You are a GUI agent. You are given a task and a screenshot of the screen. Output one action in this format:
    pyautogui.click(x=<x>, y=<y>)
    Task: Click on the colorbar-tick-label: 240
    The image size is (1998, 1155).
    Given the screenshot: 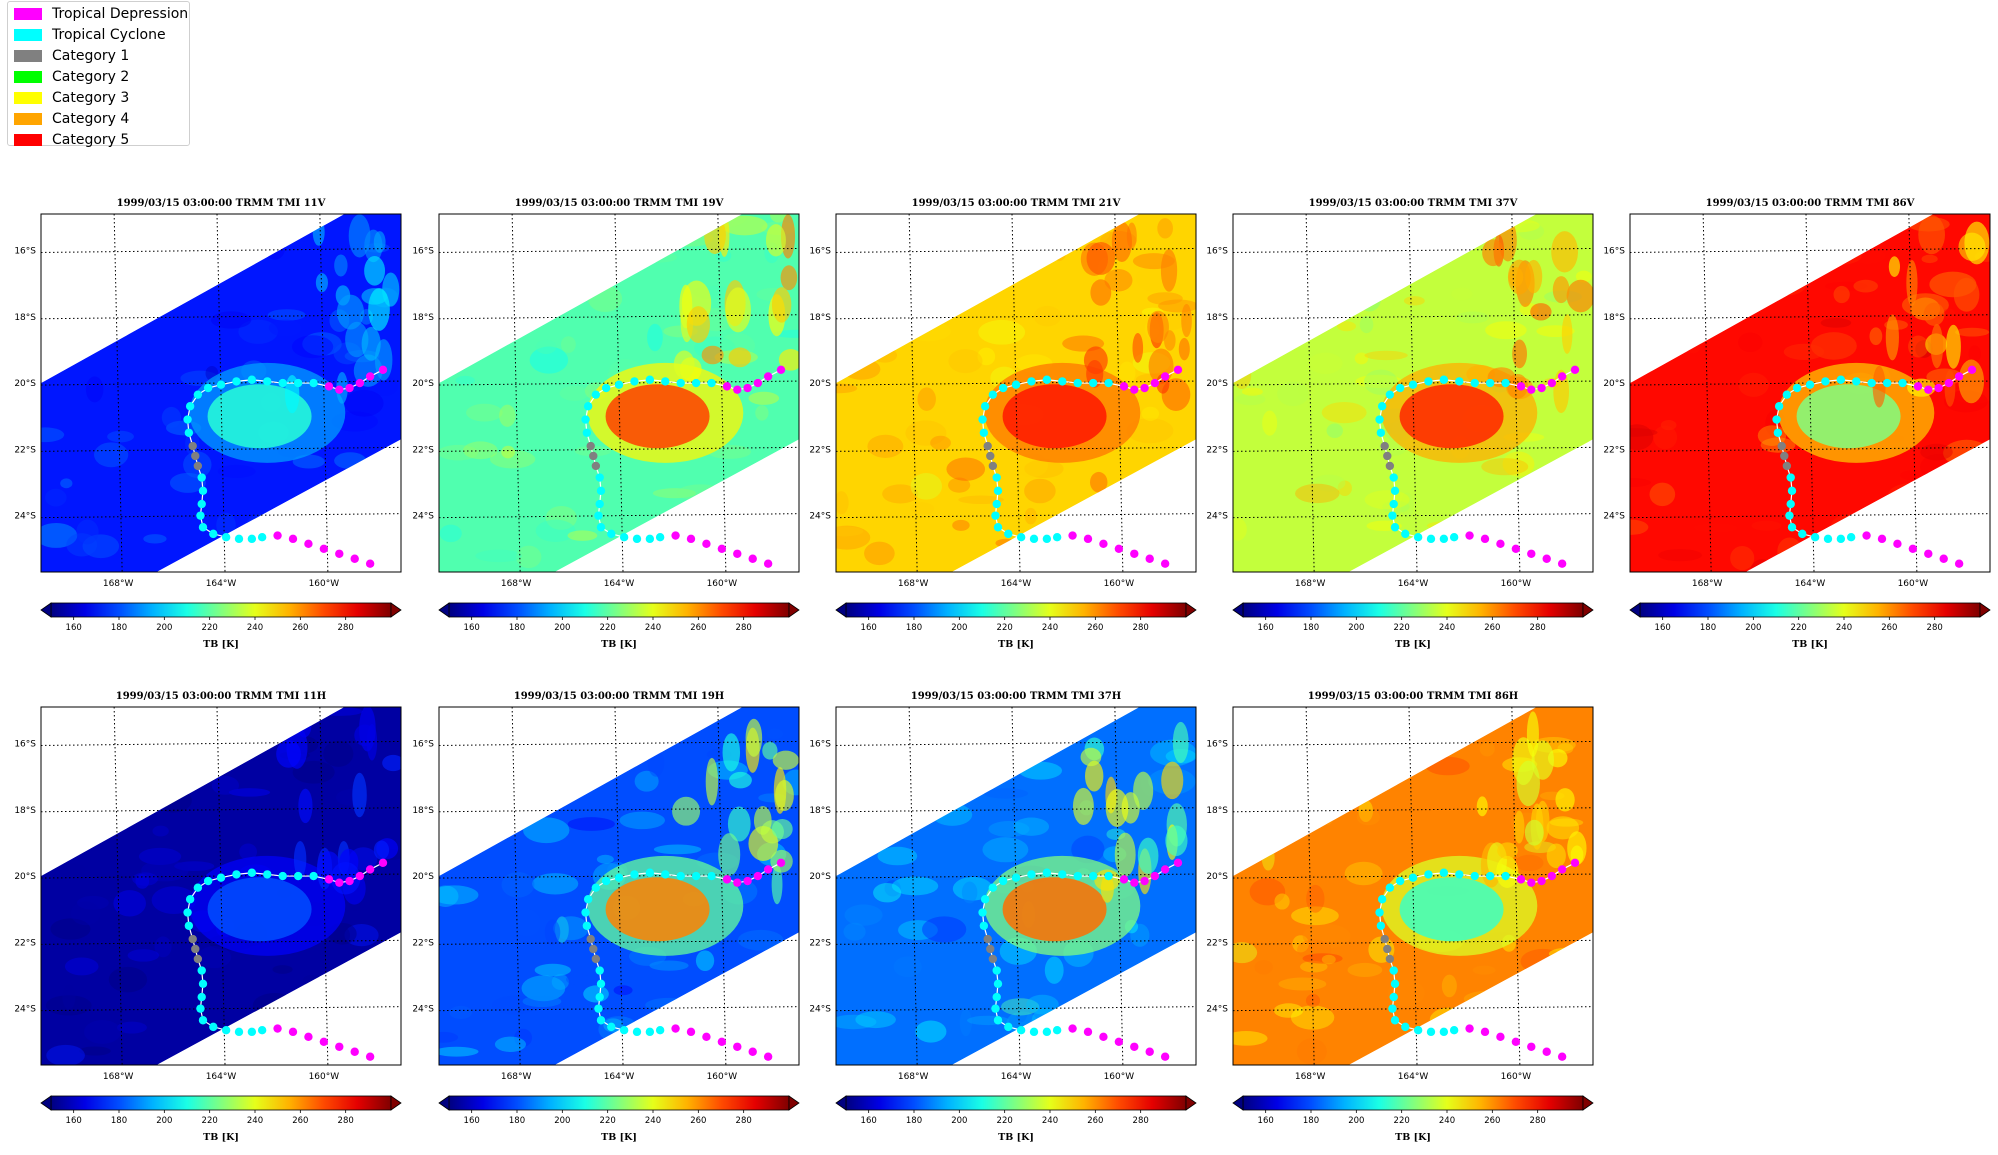 What is the action you would take?
    pyautogui.click(x=1844, y=628)
    